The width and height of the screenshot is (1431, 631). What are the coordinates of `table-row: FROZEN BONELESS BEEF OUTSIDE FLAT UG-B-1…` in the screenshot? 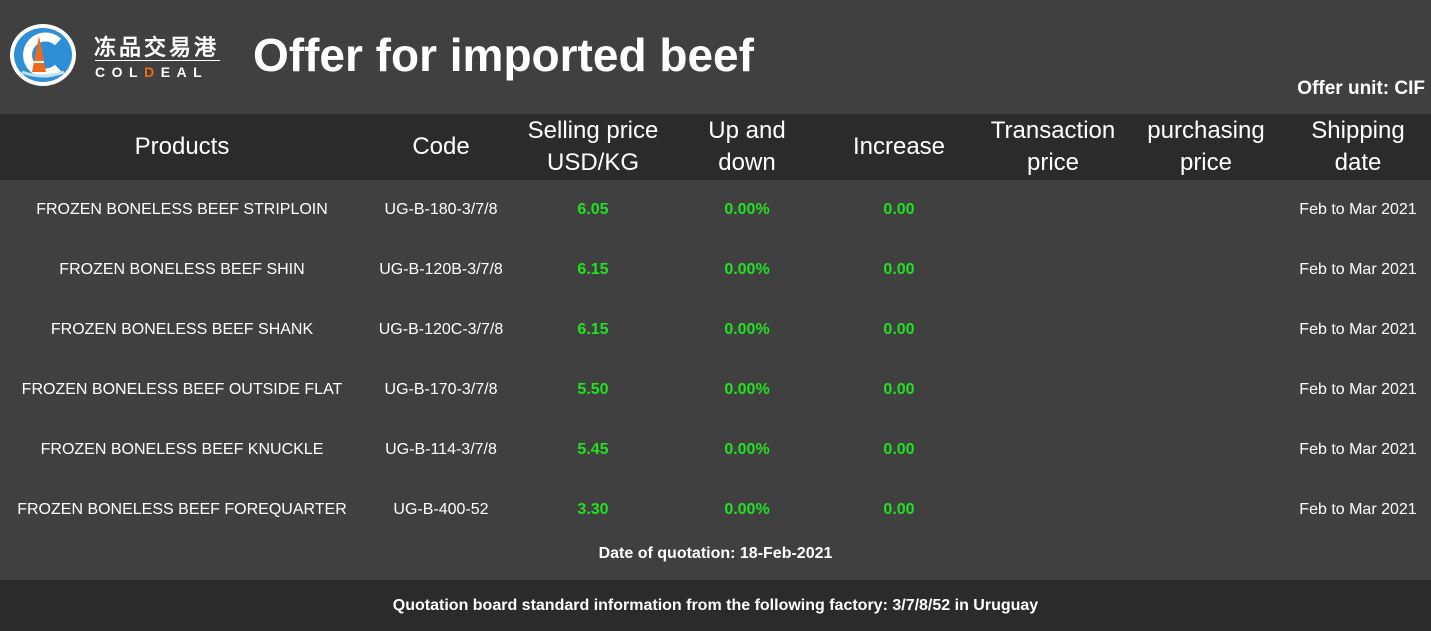 It's located at (715, 390).